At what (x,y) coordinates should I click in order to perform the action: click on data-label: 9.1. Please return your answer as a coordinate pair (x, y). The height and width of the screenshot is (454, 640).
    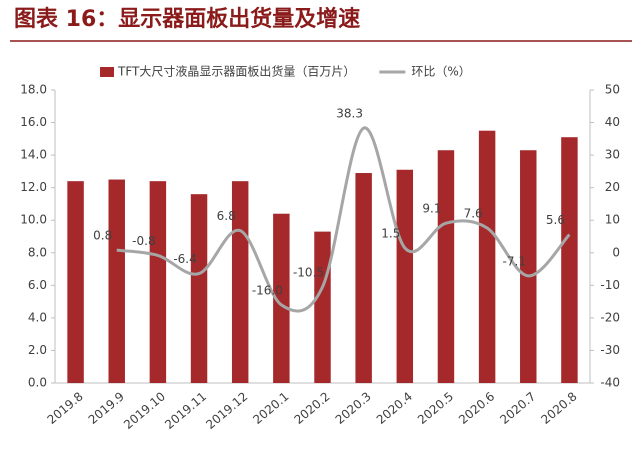
    Looking at the image, I should click on (431, 209).